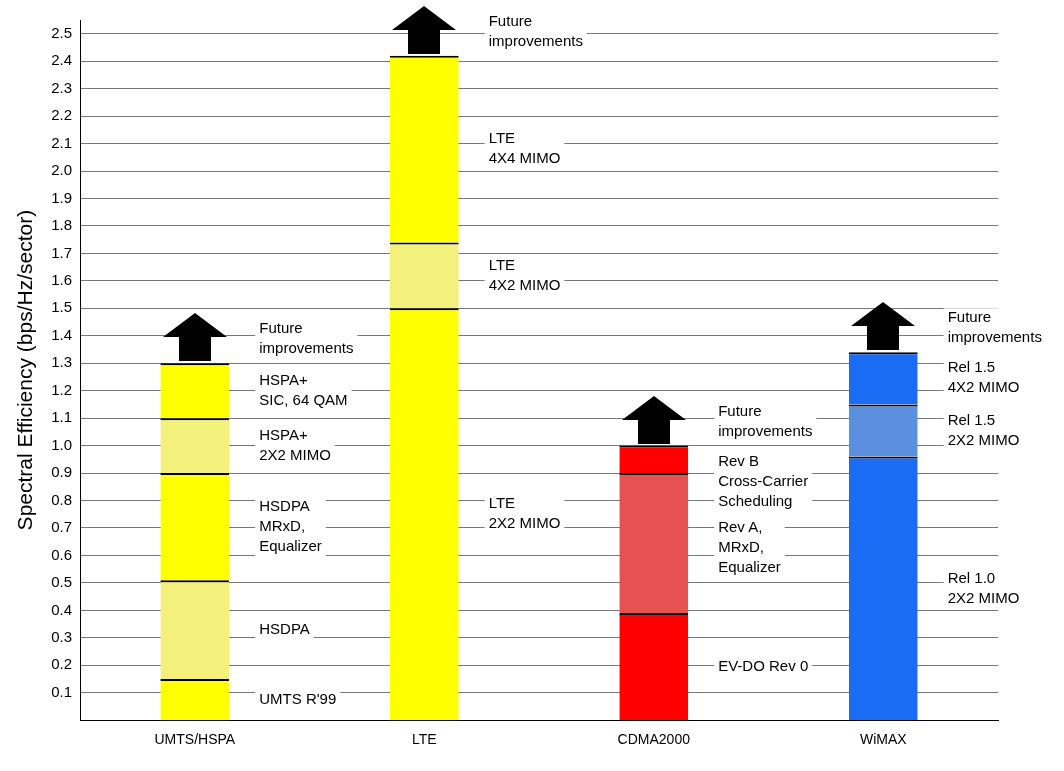  Describe the element at coordinates (62, 115) in the screenshot. I see `y-tick-label: 2.2` at that location.